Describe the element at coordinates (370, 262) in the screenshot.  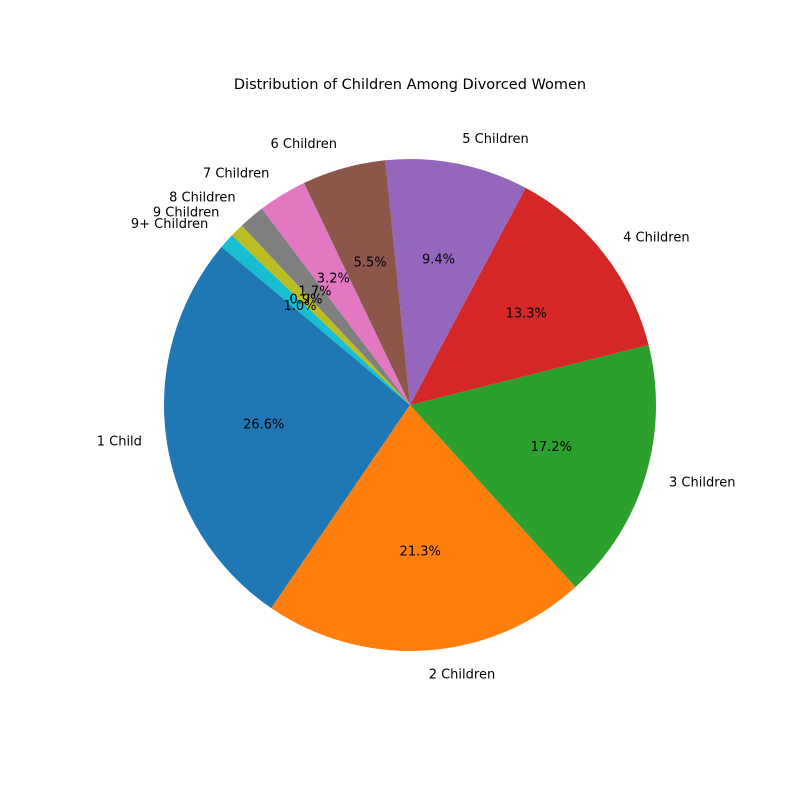
I see `percent-label: 5.5%` at that location.